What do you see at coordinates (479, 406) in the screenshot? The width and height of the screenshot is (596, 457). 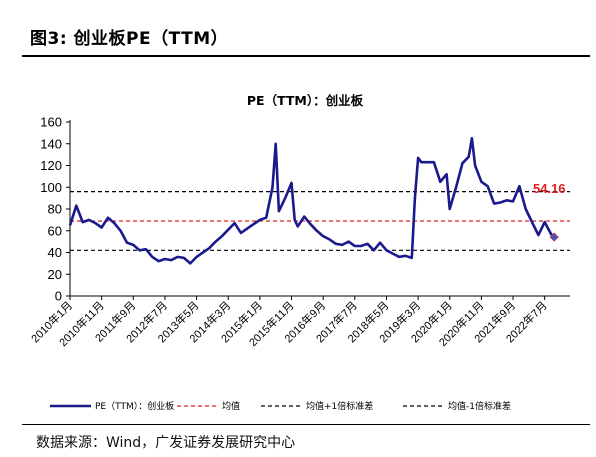 I see `legend-item-mean-minus-std-label: 均值-1倍标准差` at bounding box center [479, 406].